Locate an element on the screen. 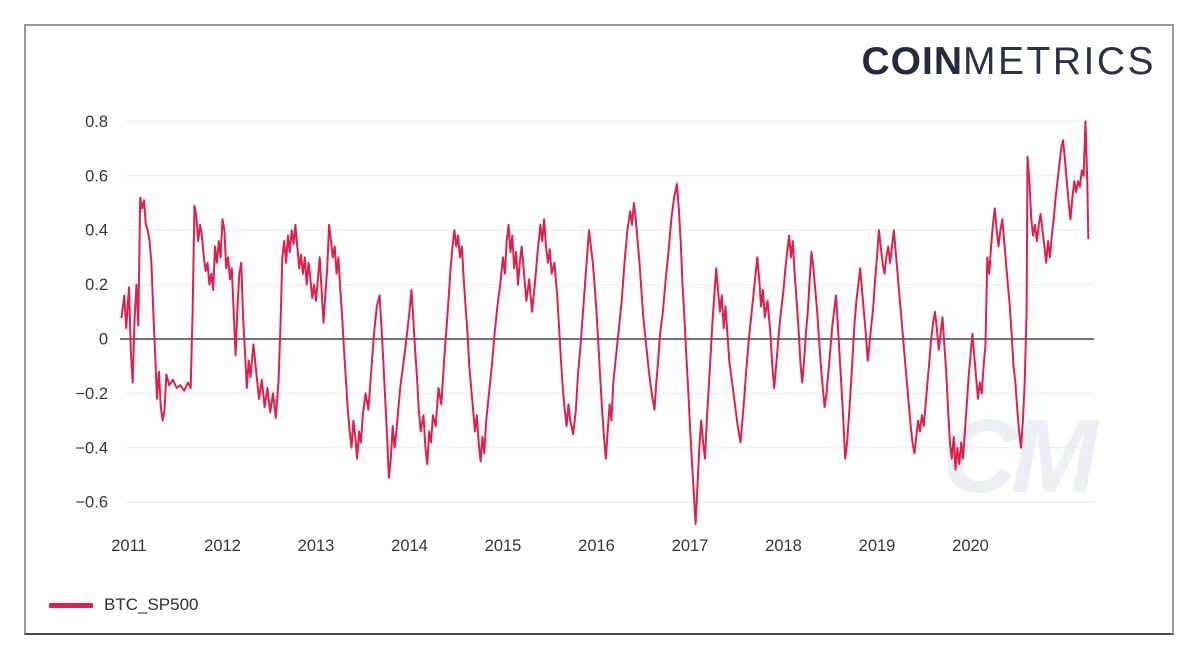  y-axis-tick-label: −0.4 is located at coordinates (91, 448).